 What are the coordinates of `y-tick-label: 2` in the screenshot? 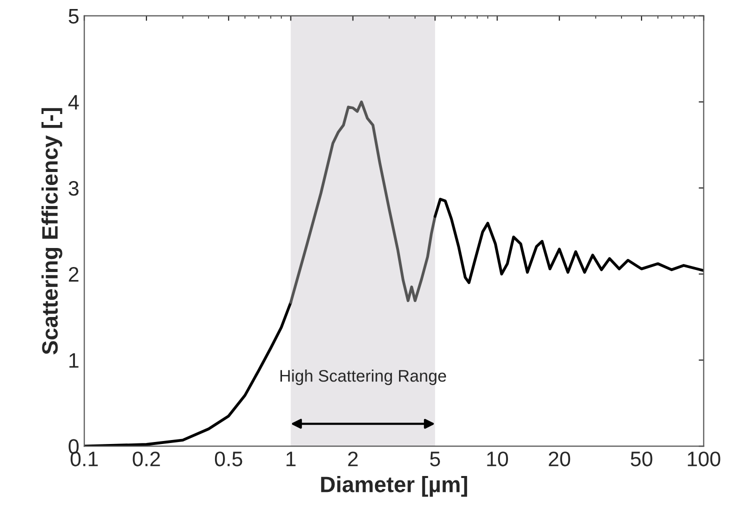 It's located at (73, 274).